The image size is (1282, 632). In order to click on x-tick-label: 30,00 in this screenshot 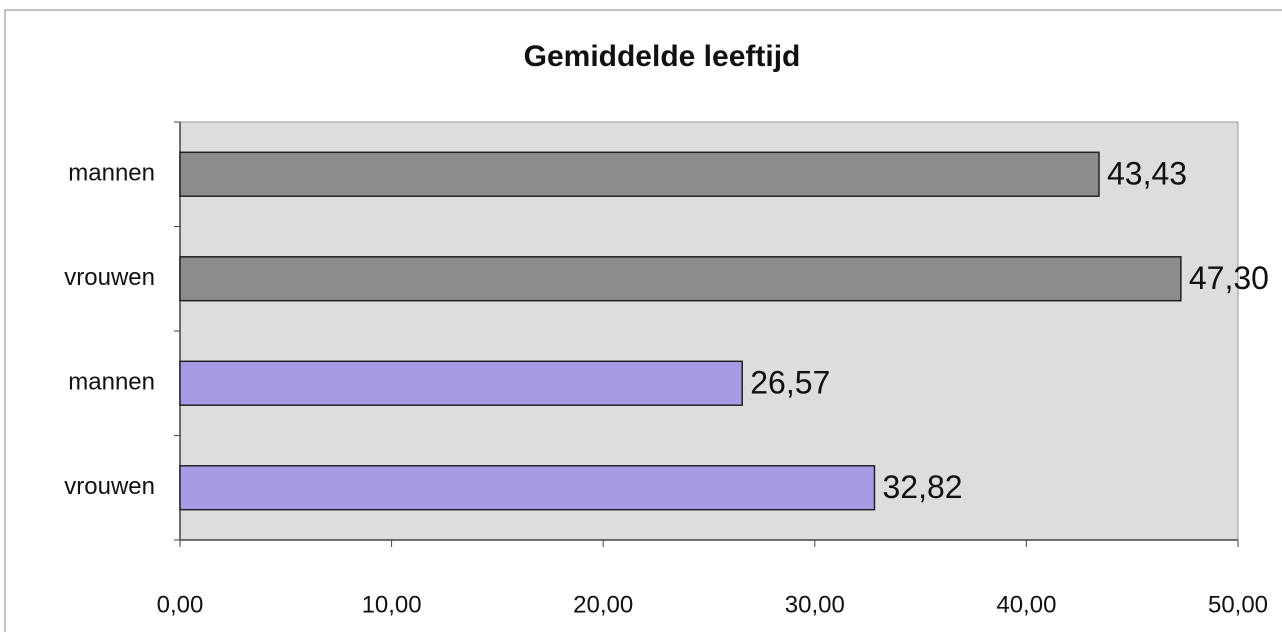, I will do `click(815, 604)`.